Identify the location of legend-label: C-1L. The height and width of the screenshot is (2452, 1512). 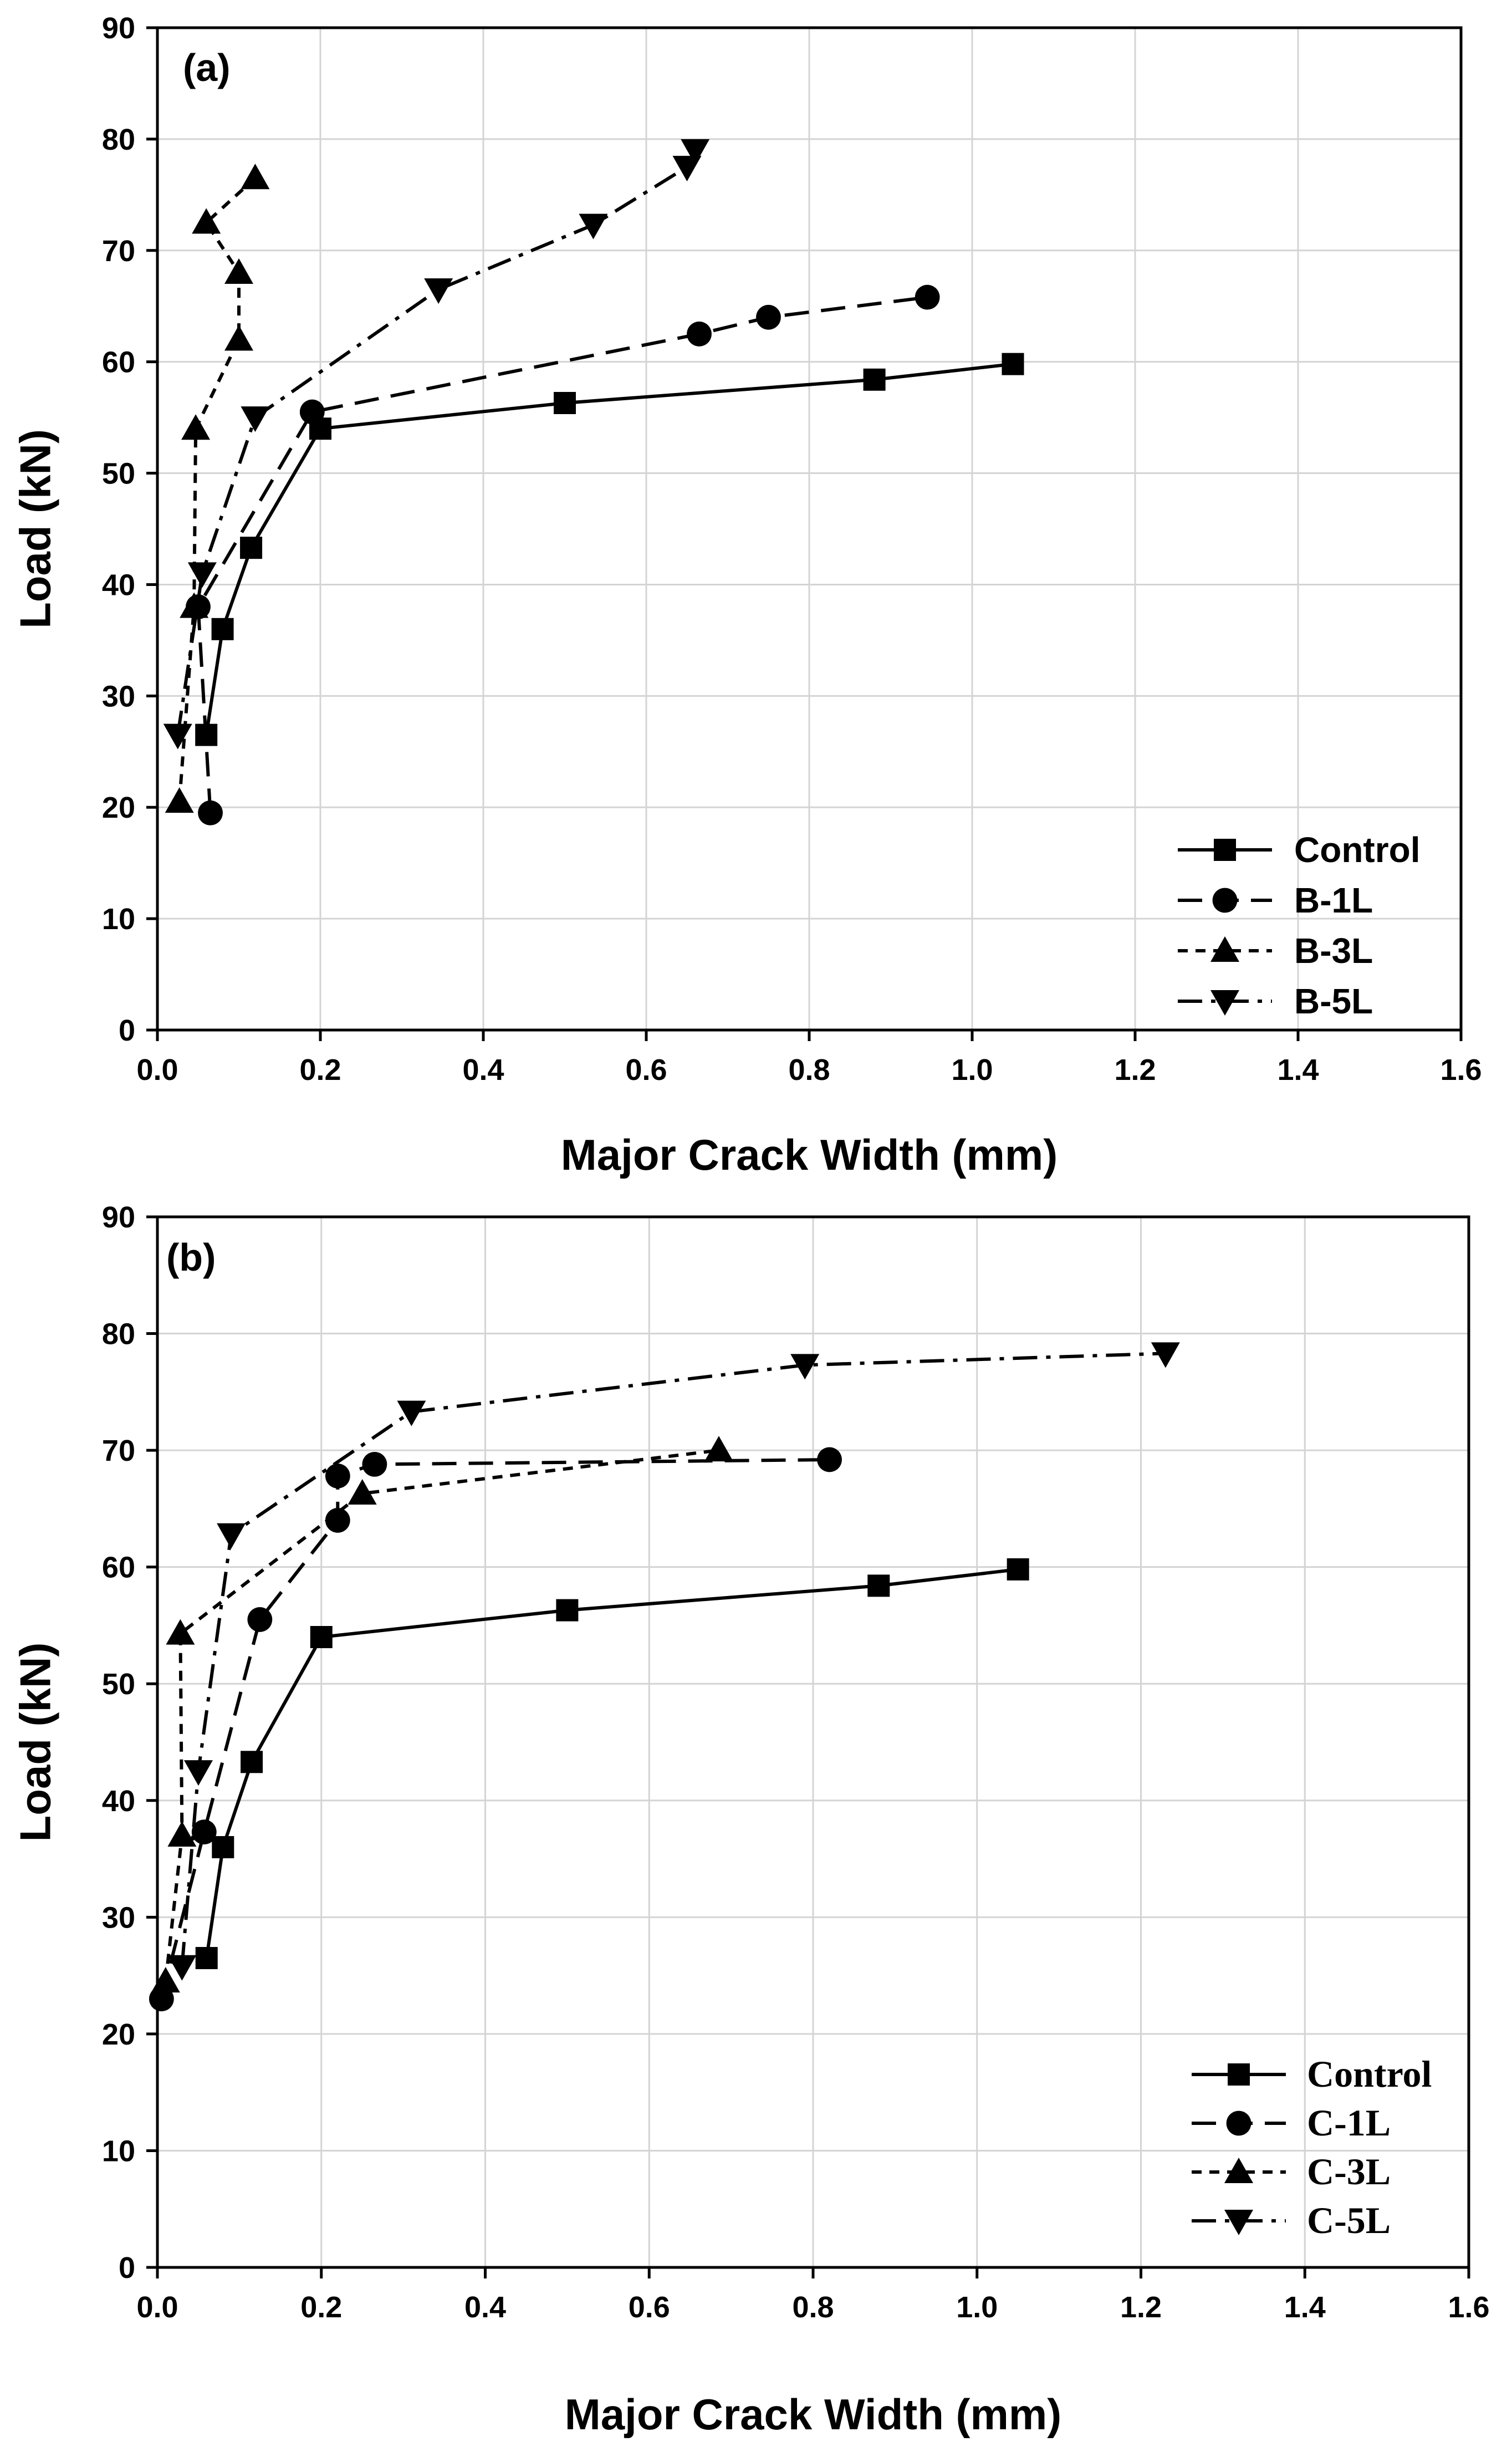
(1349, 2123).